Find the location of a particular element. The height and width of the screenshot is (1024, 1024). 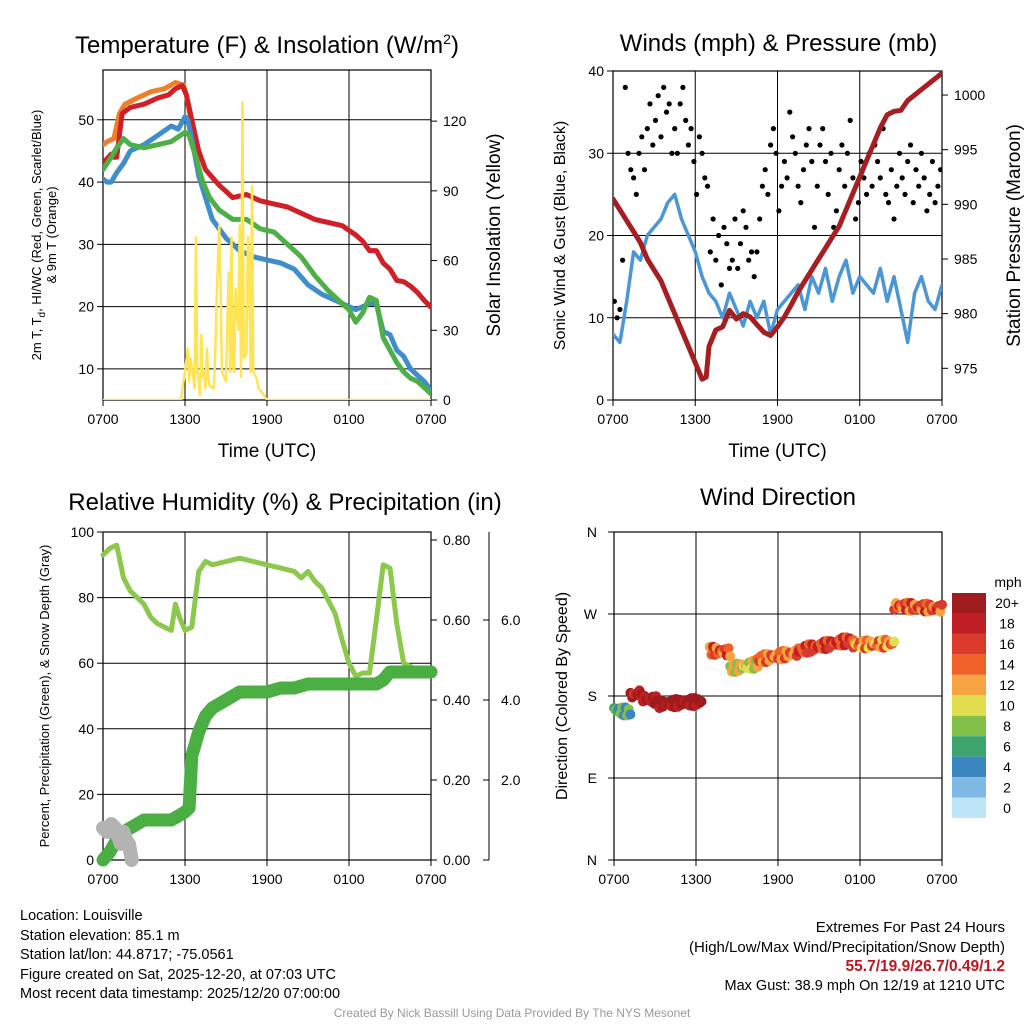

humidity-xtick-label: 0700 is located at coordinates (430, 879).